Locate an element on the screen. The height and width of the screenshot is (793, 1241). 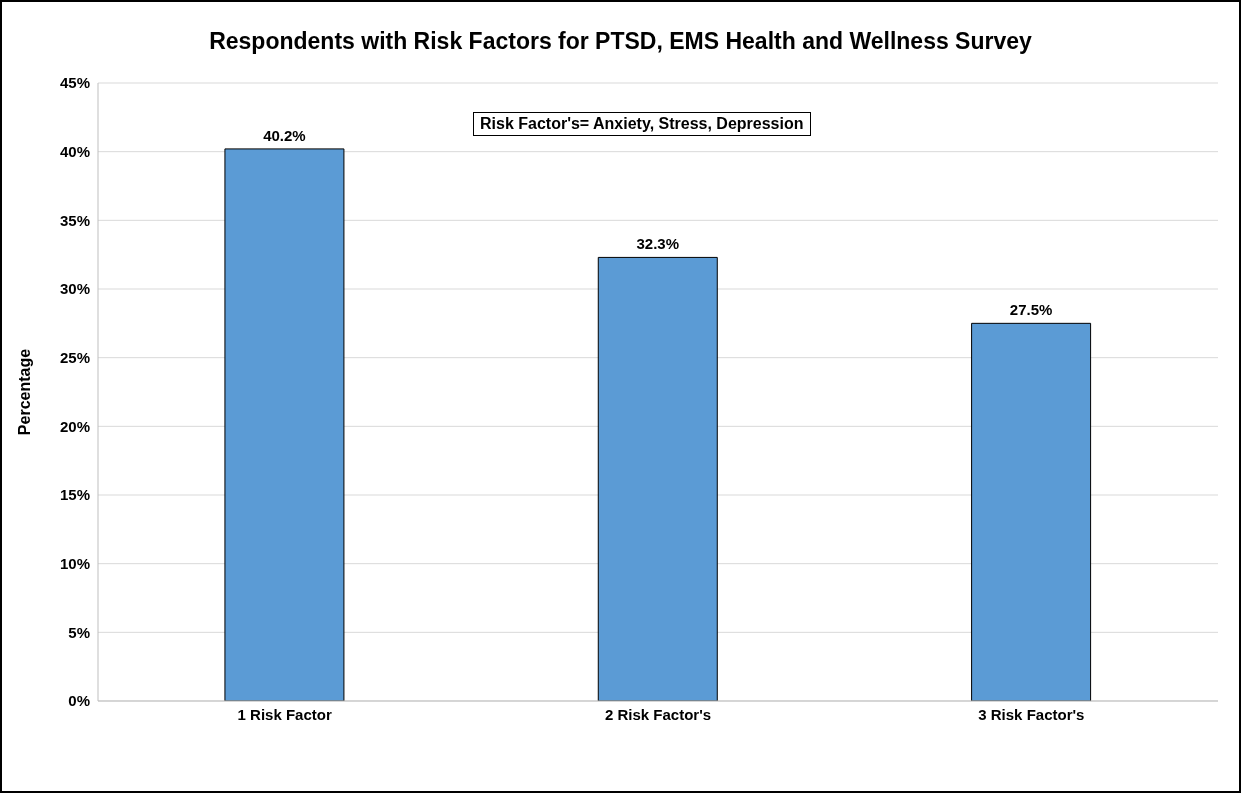
y-tick-label: 45% is located at coordinates (74, 83).